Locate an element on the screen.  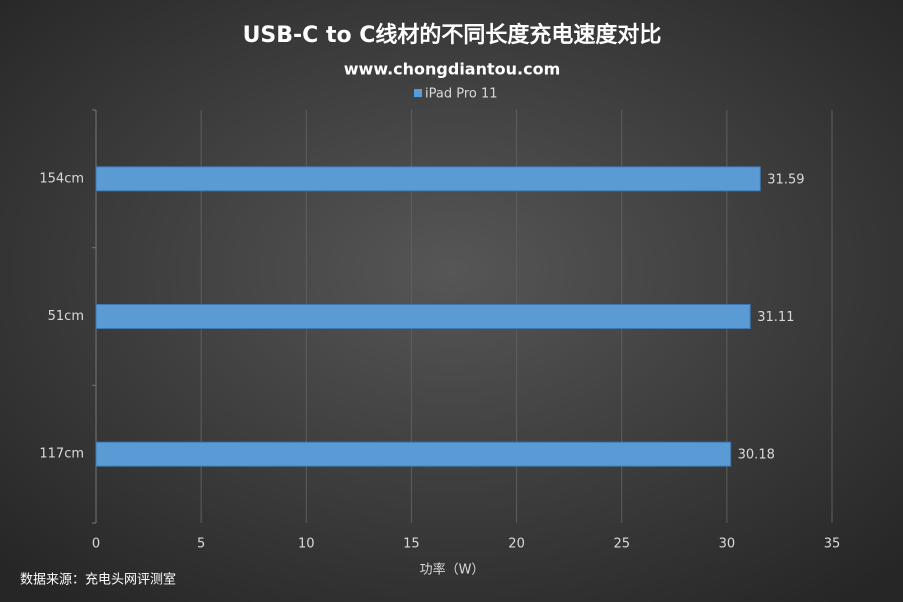
x-axis-label: 功率（W） is located at coordinates (452, 570).